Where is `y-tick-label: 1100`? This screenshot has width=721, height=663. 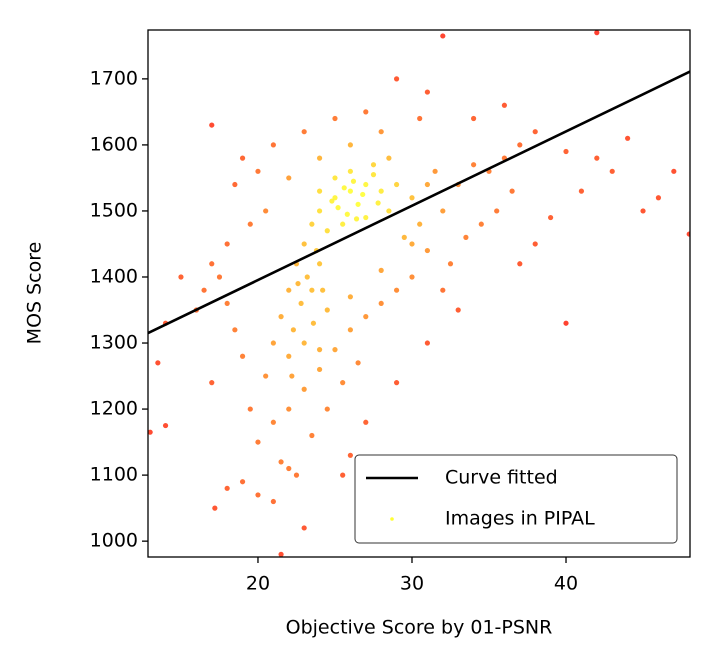
y-tick-label: 1100 is located at coordinates (114, 475).